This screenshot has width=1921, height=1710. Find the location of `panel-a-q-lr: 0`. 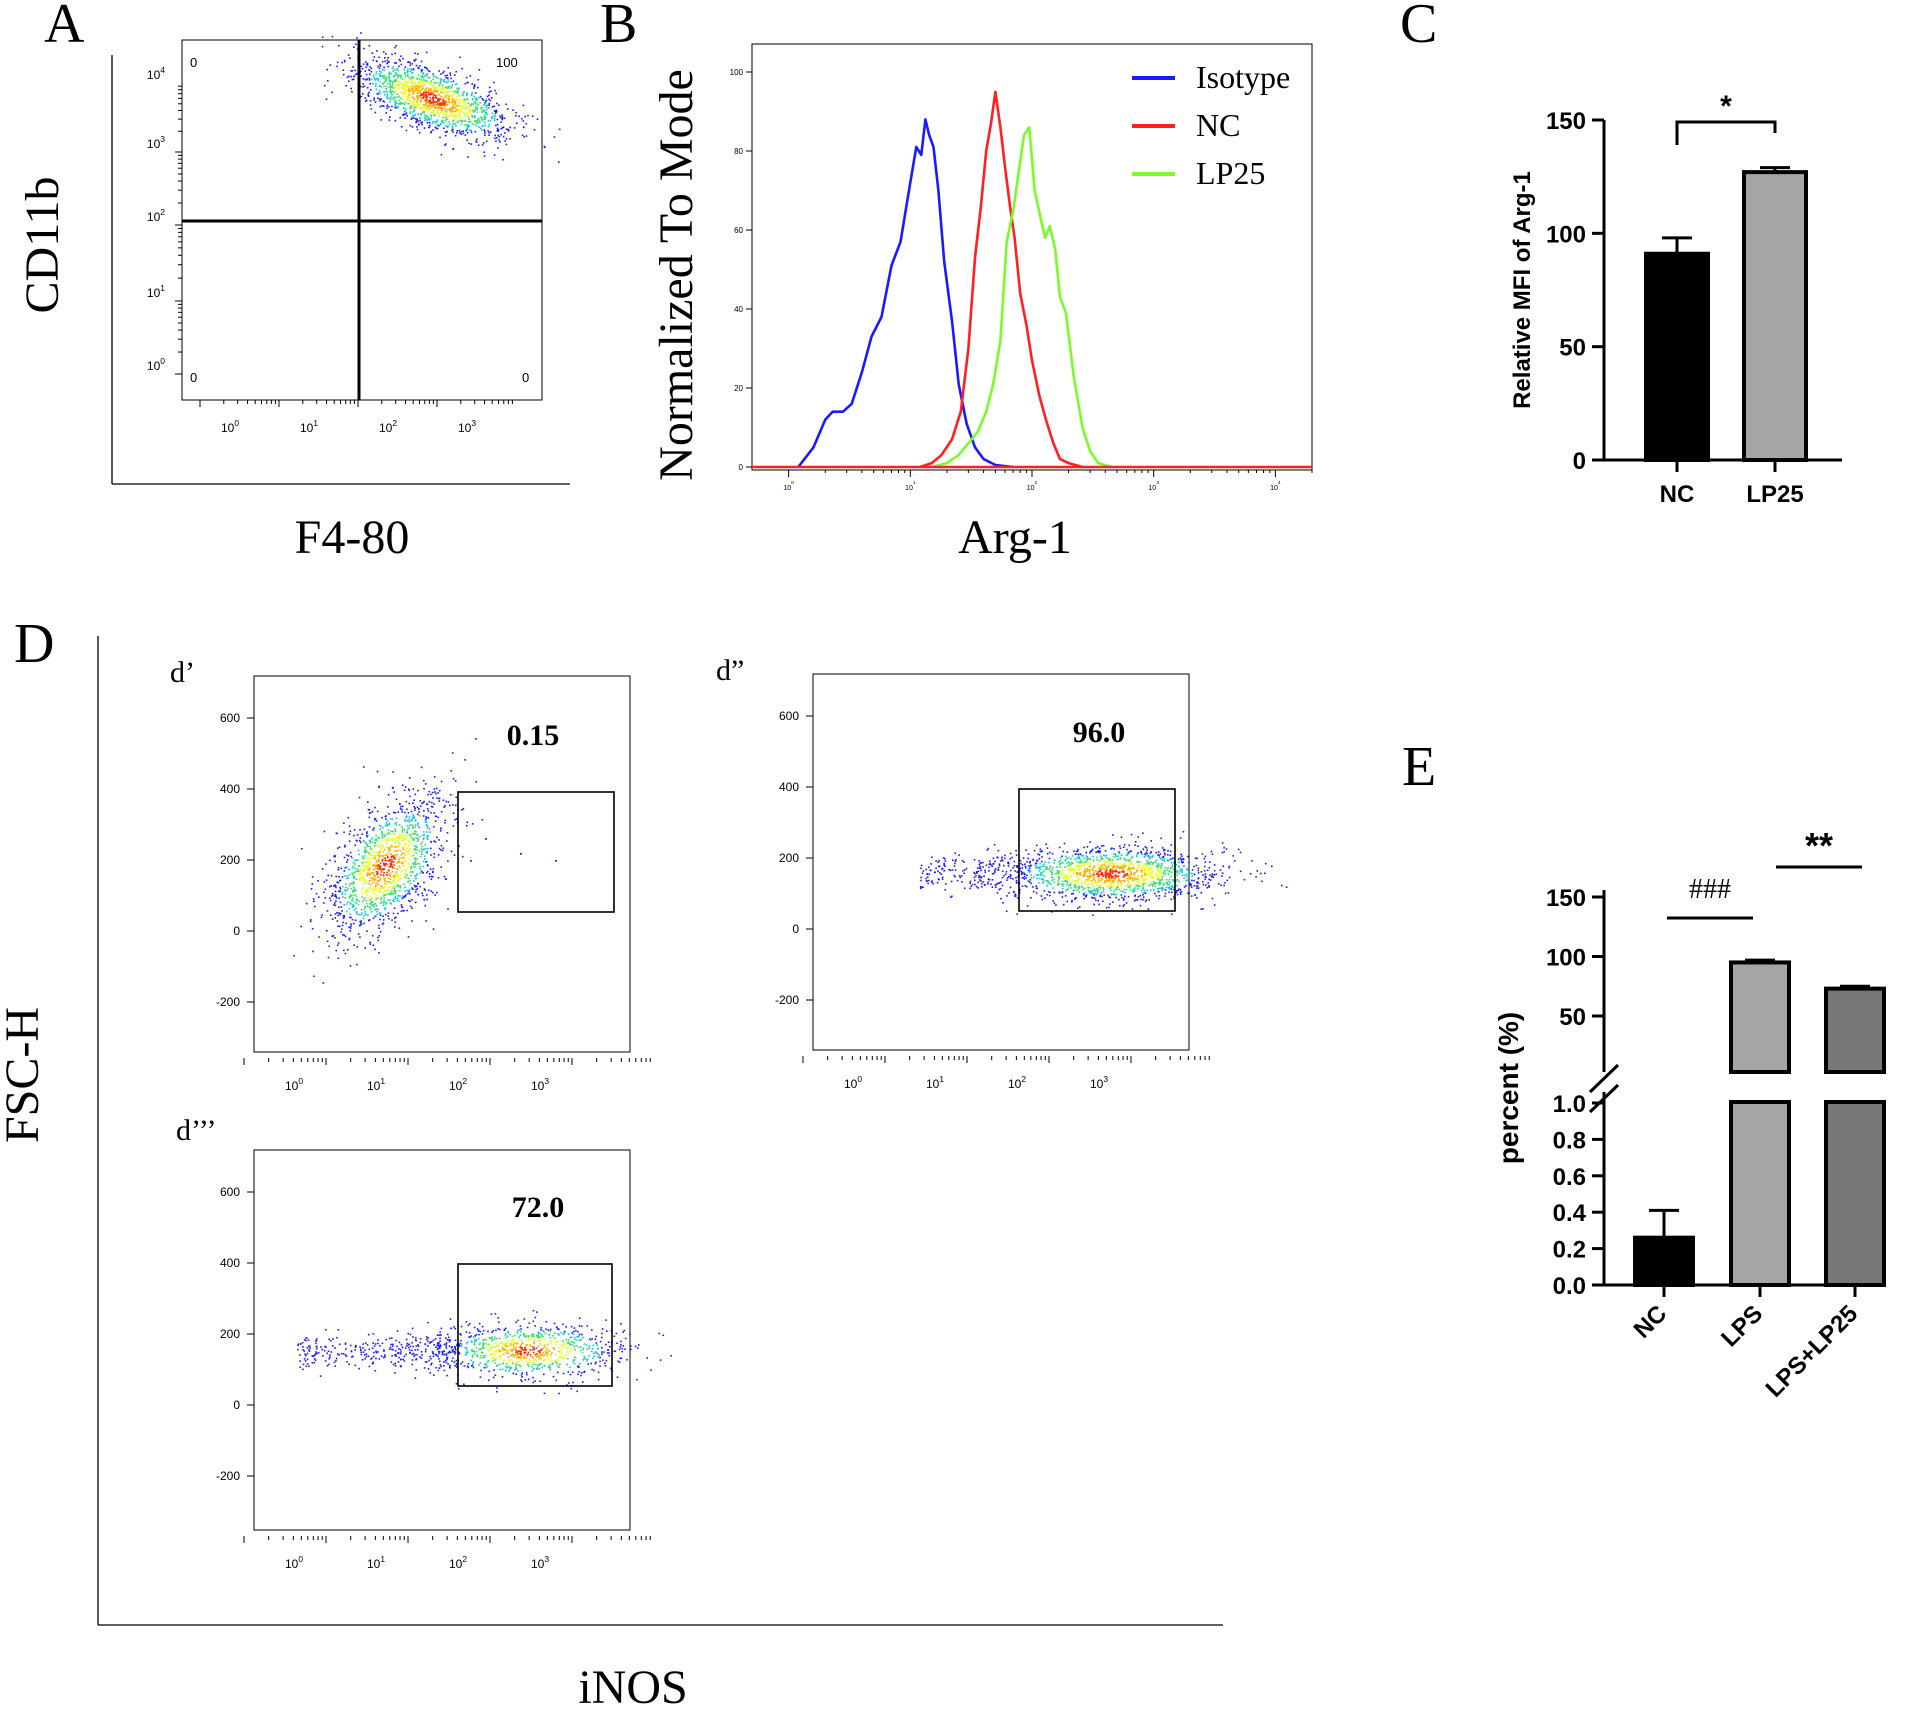

panel-a-q-lr: 0 is located at coordinates (525, 377).